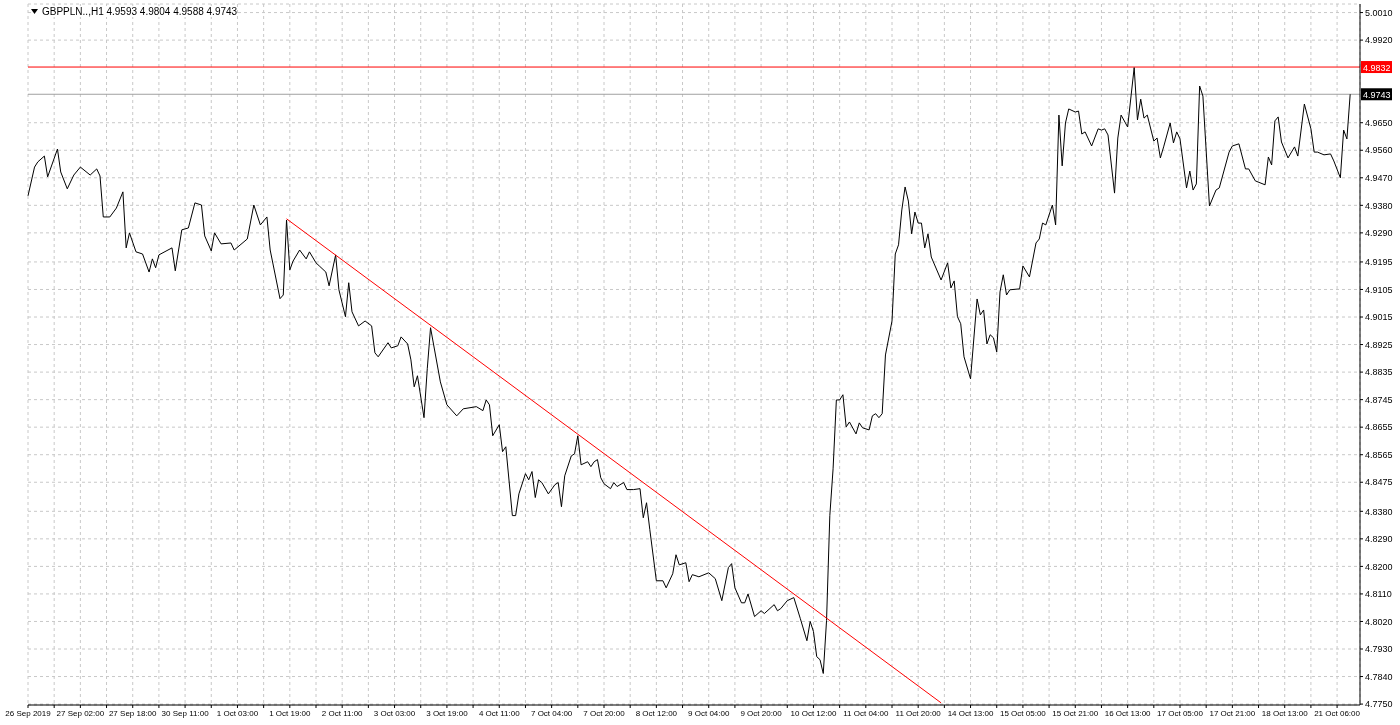 The width and height of the screenshot is (1400, 725). Describe the element at coordinates (447, 713) in the screenshot. I see `x-tick-label: 3 Oct 19:00` at that location.